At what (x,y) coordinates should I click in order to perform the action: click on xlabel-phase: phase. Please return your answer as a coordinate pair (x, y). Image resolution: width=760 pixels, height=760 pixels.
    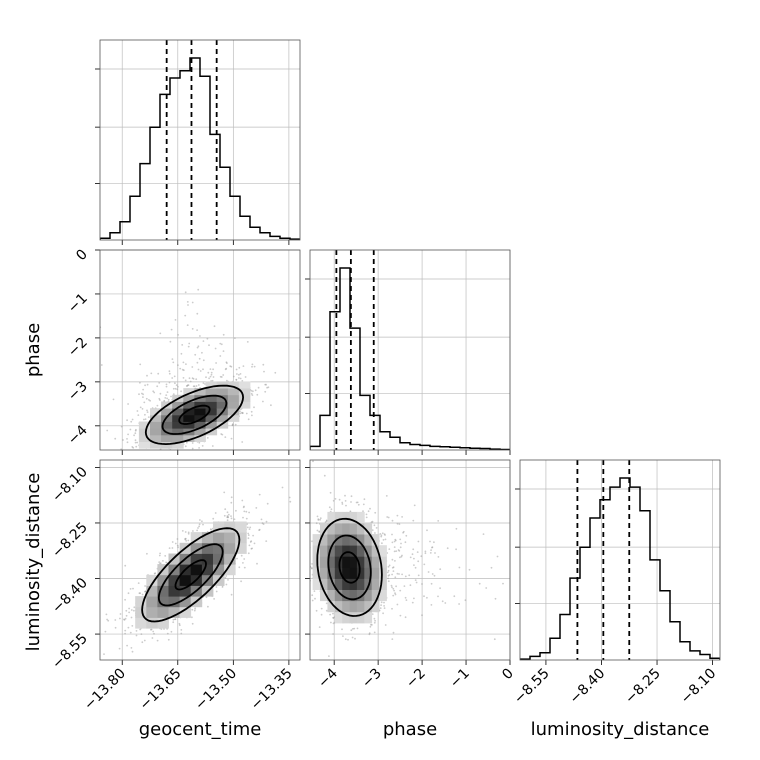
    Looking at the image, I should click on (410, 729).